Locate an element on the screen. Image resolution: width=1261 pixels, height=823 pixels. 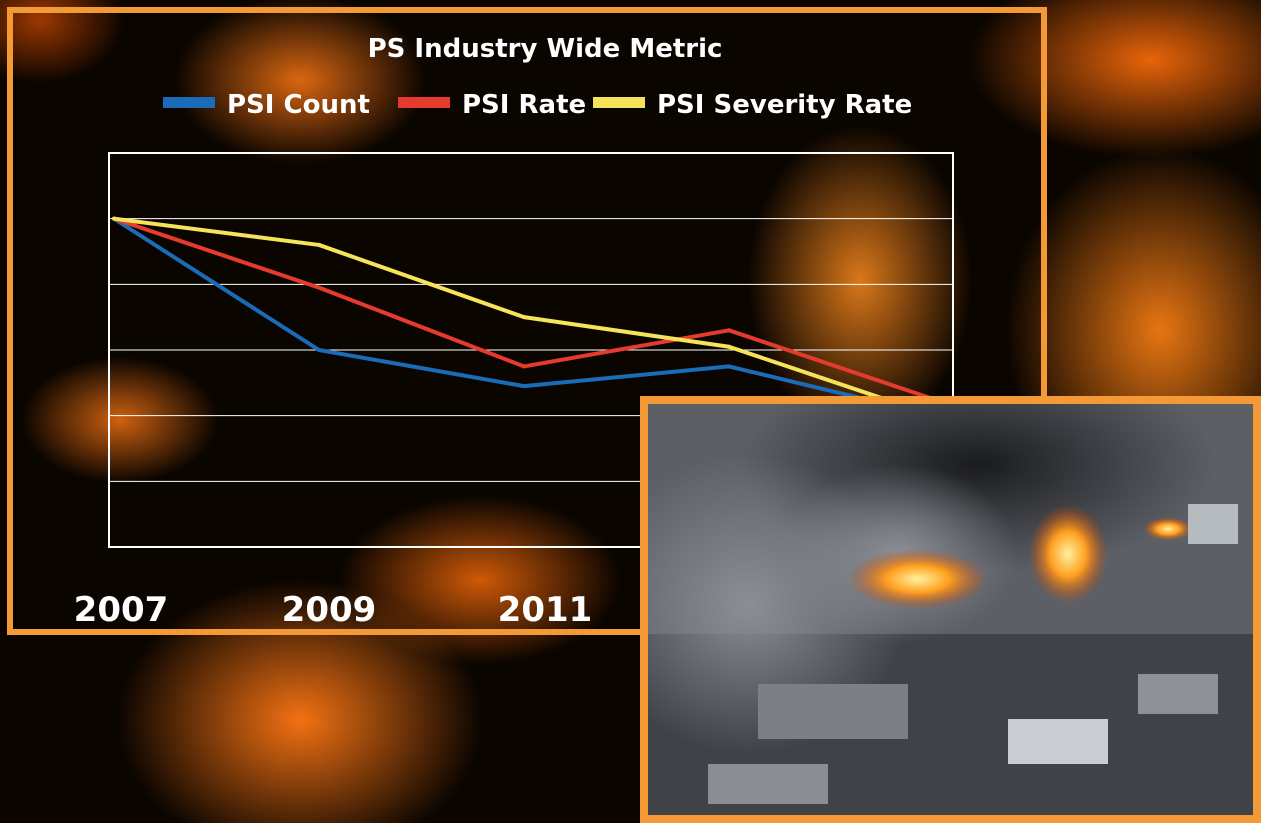
x-axis-ticks: 2007 2009 2011 is located at coordinates (333, 609).